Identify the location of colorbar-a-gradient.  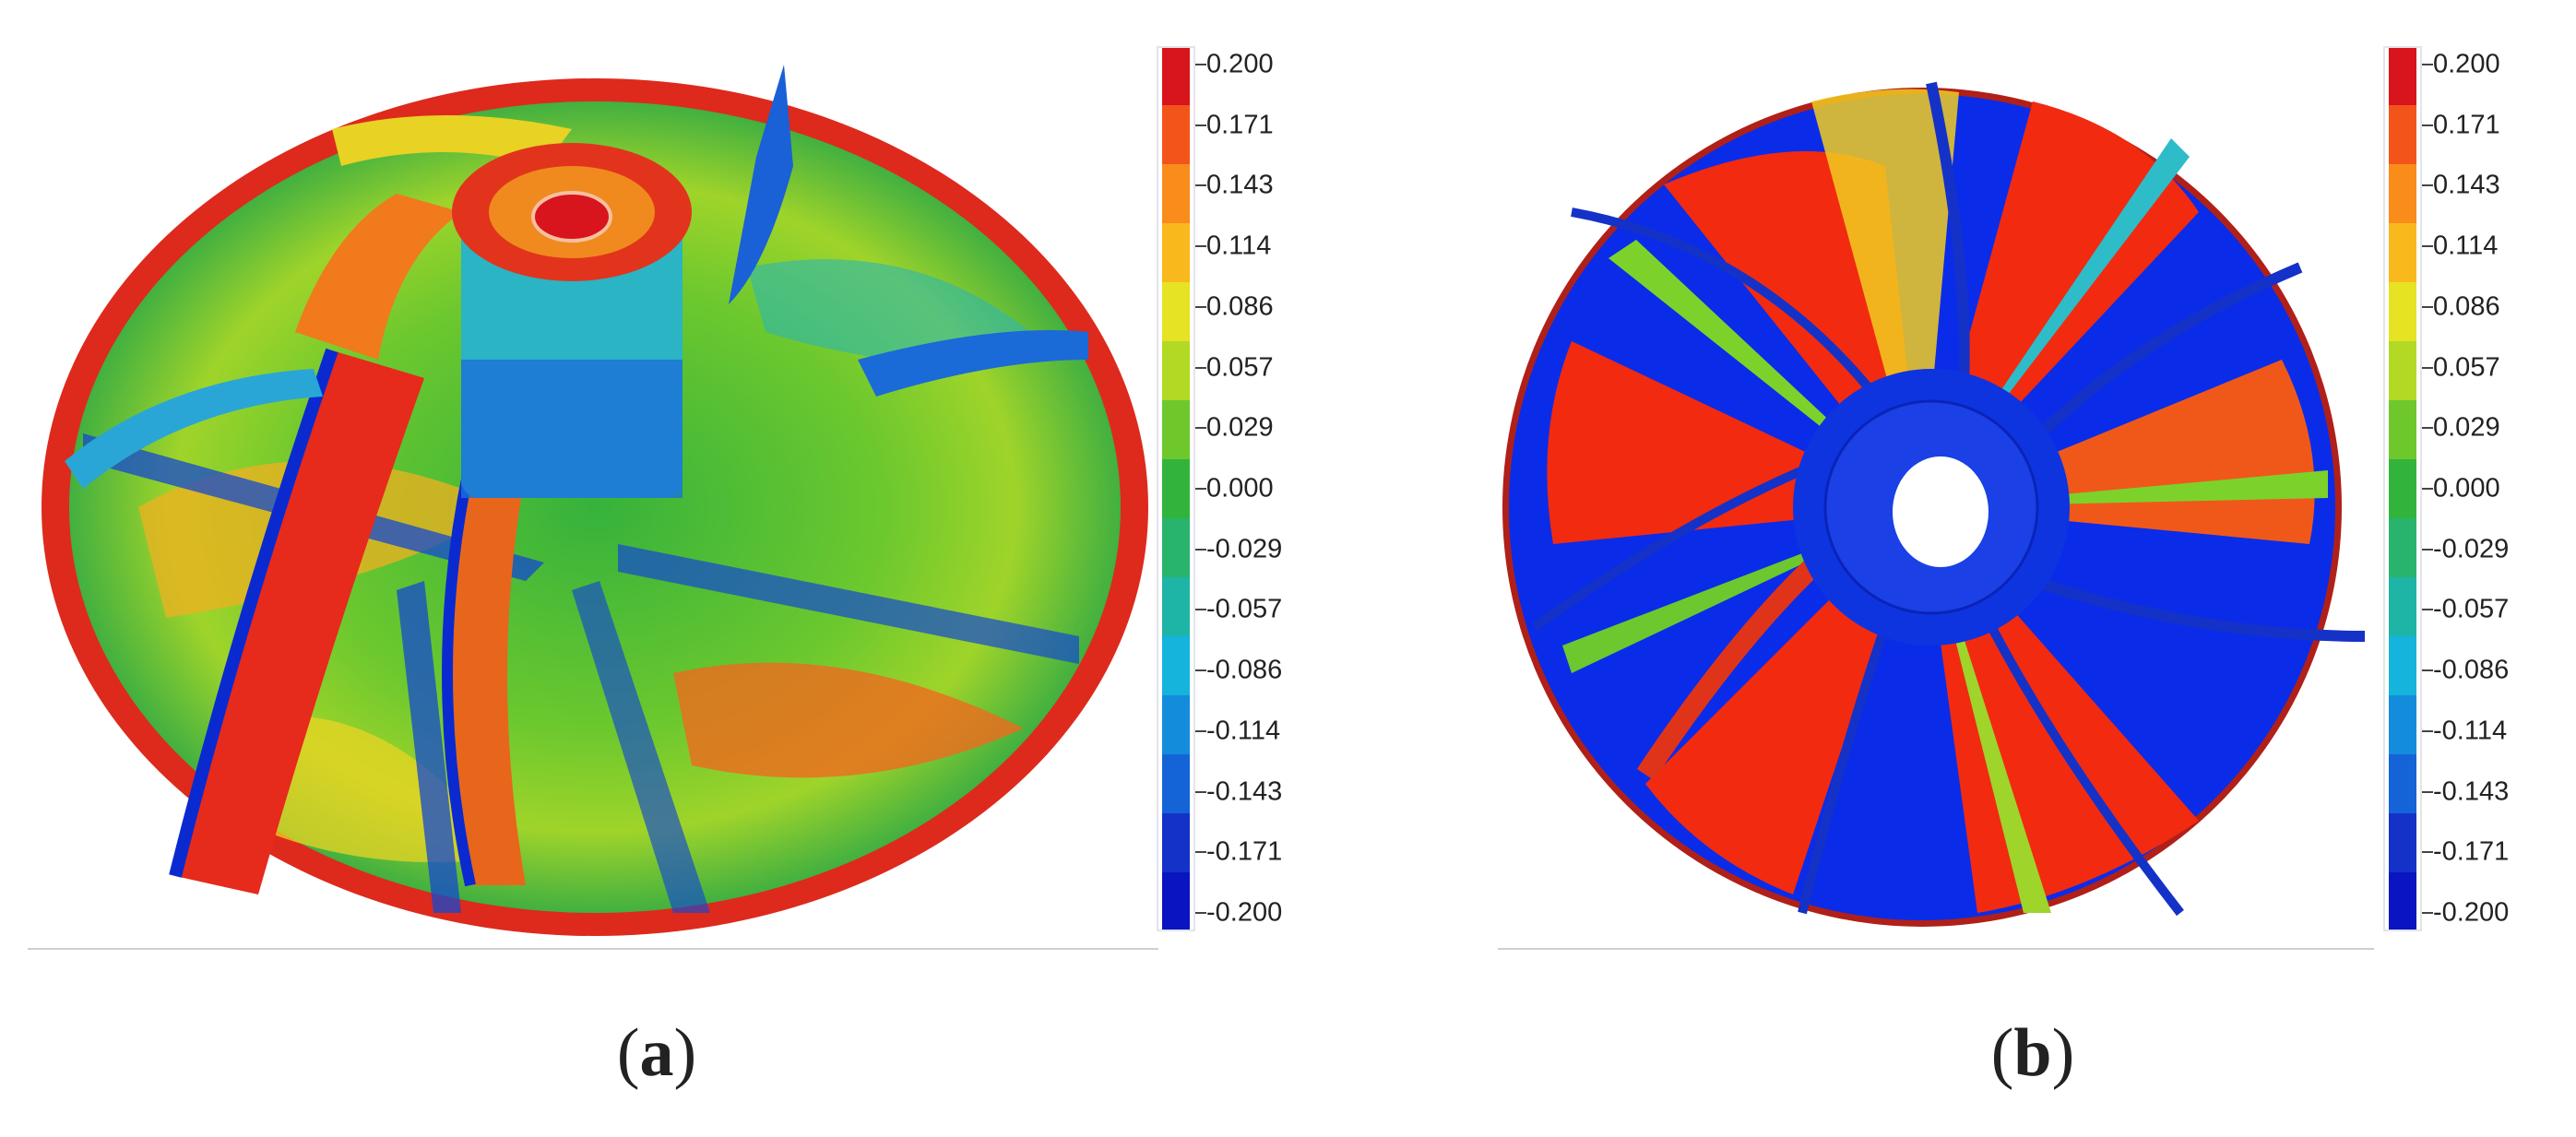
(1176, 489).